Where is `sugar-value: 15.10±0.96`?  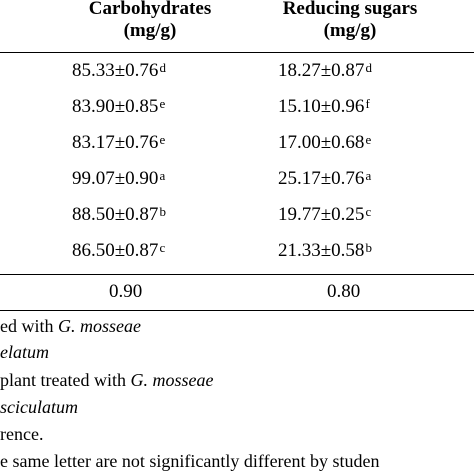 sugar-value: 15.10±0.96 is located at coordinates (321, 106).